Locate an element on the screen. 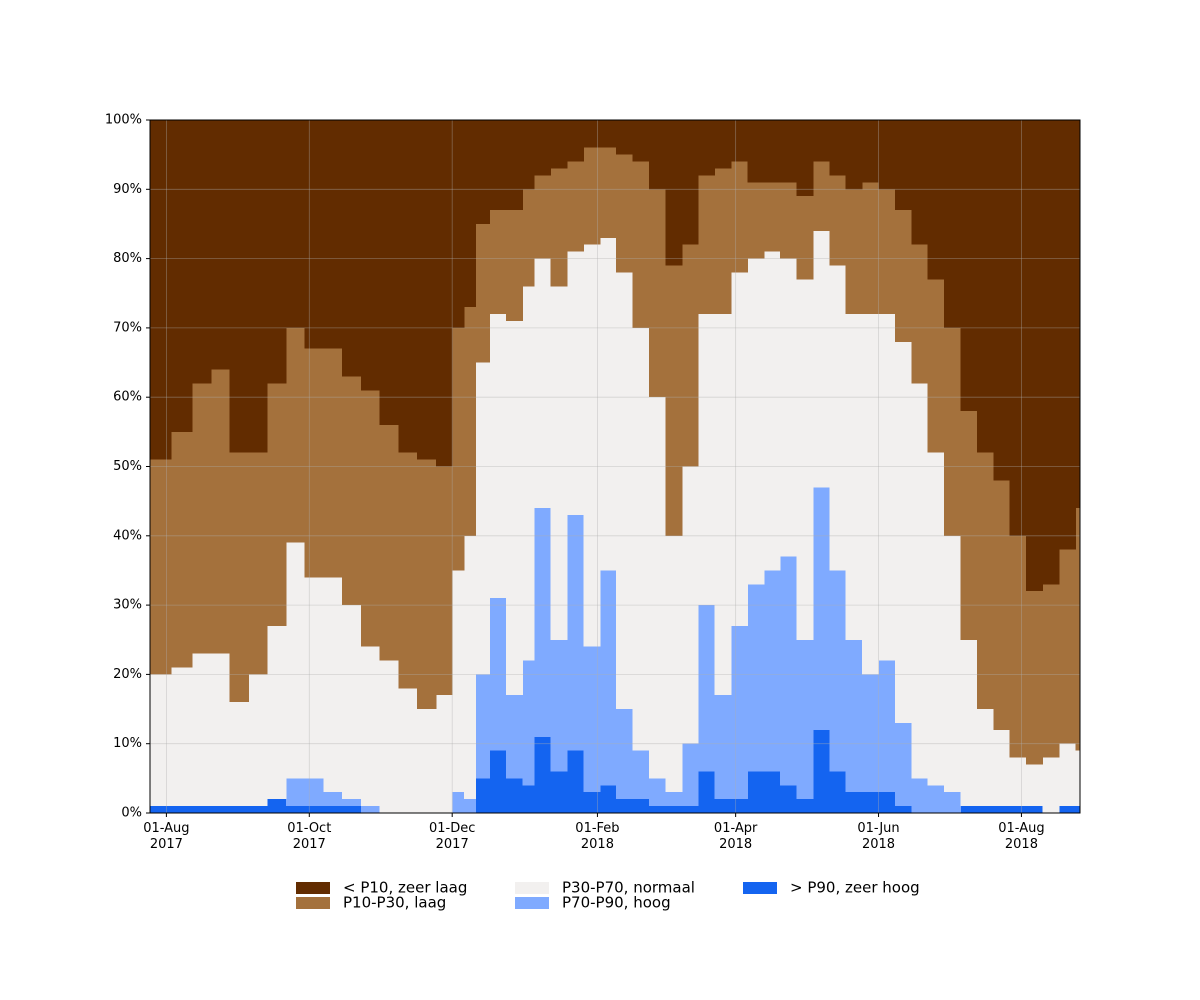  legend-item: P10-P30, laag is located at coordinates (371, 903).